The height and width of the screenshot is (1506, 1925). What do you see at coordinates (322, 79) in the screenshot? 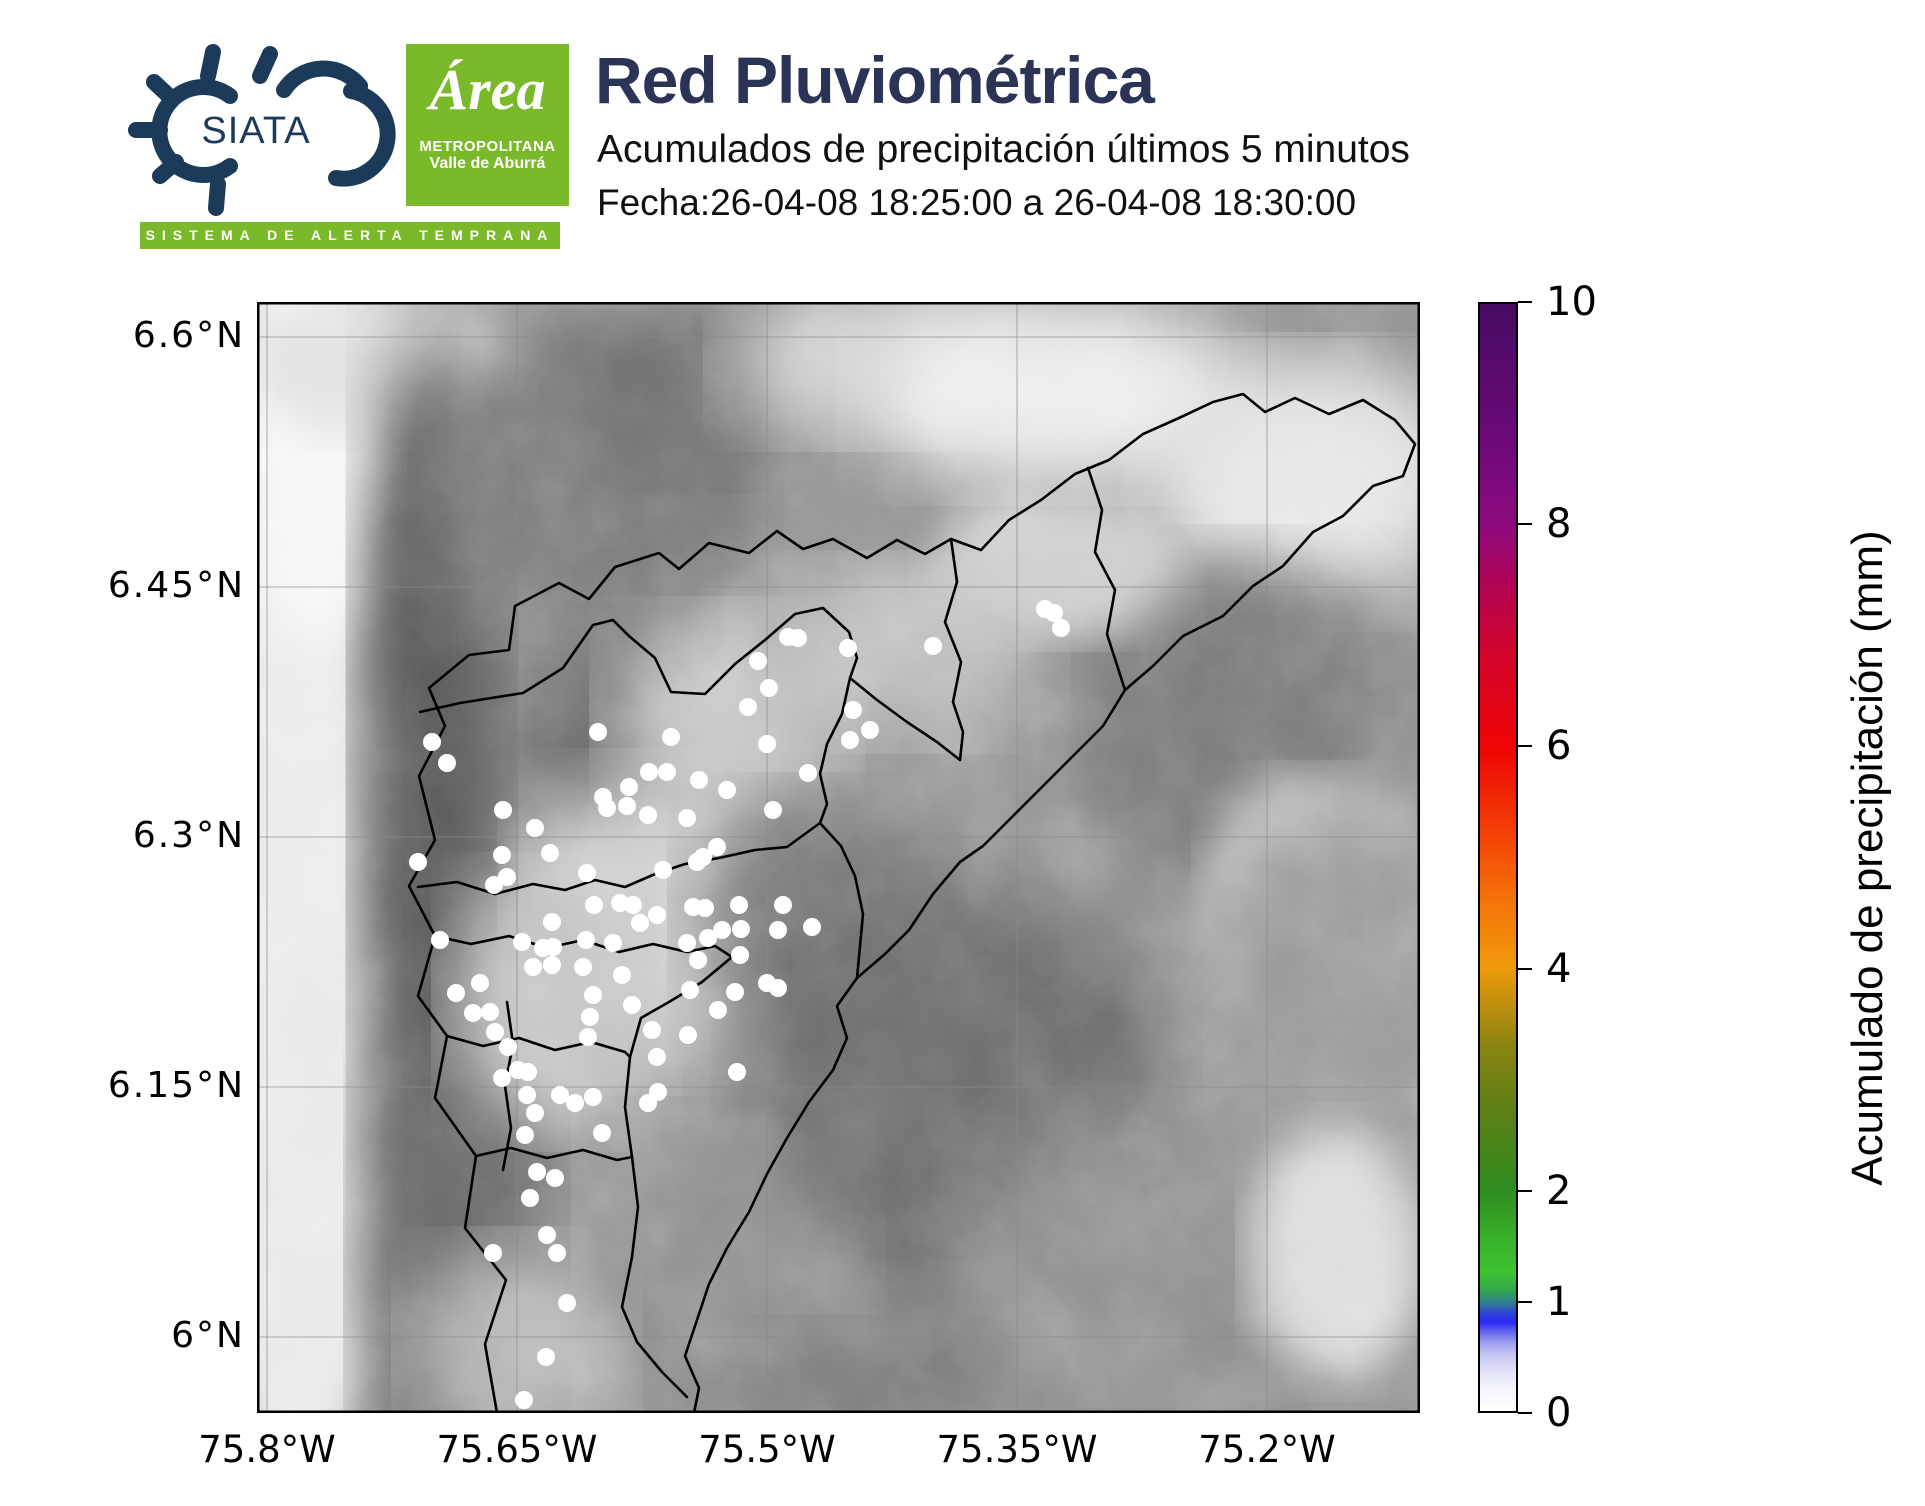
I see `cloud-icon` at bounding box center [322, 79].